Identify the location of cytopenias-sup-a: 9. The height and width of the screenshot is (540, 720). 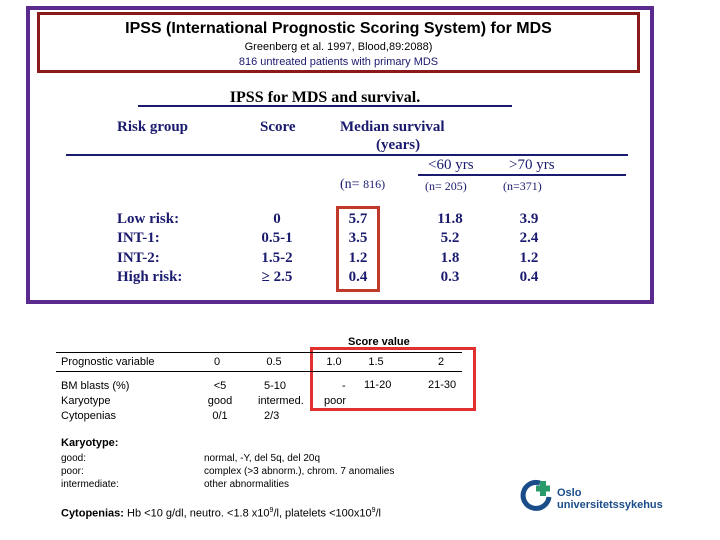
(271, 510).